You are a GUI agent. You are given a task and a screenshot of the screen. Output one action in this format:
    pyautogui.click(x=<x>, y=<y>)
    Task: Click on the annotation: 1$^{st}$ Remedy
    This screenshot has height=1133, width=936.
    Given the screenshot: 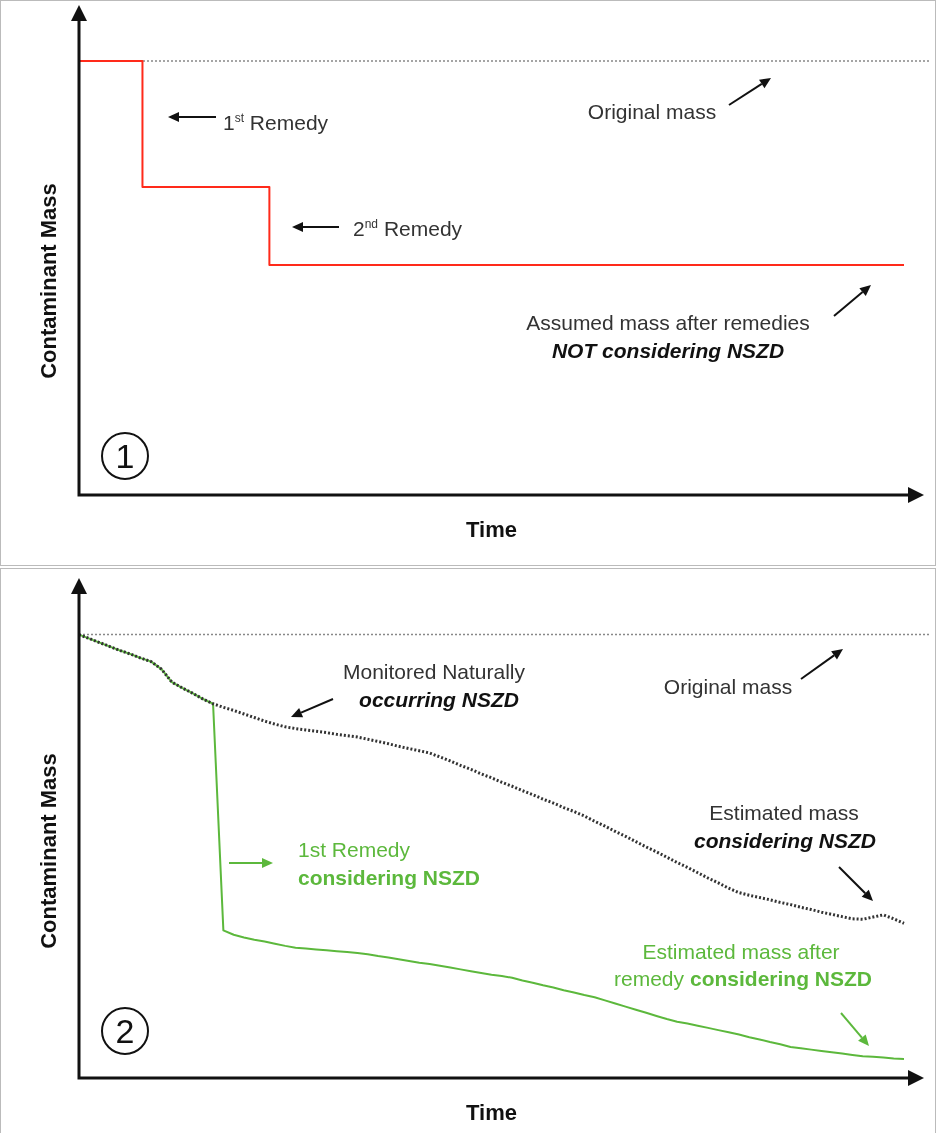 What is the action you would take?
    pyautogui.click(x=276, y=122)
    